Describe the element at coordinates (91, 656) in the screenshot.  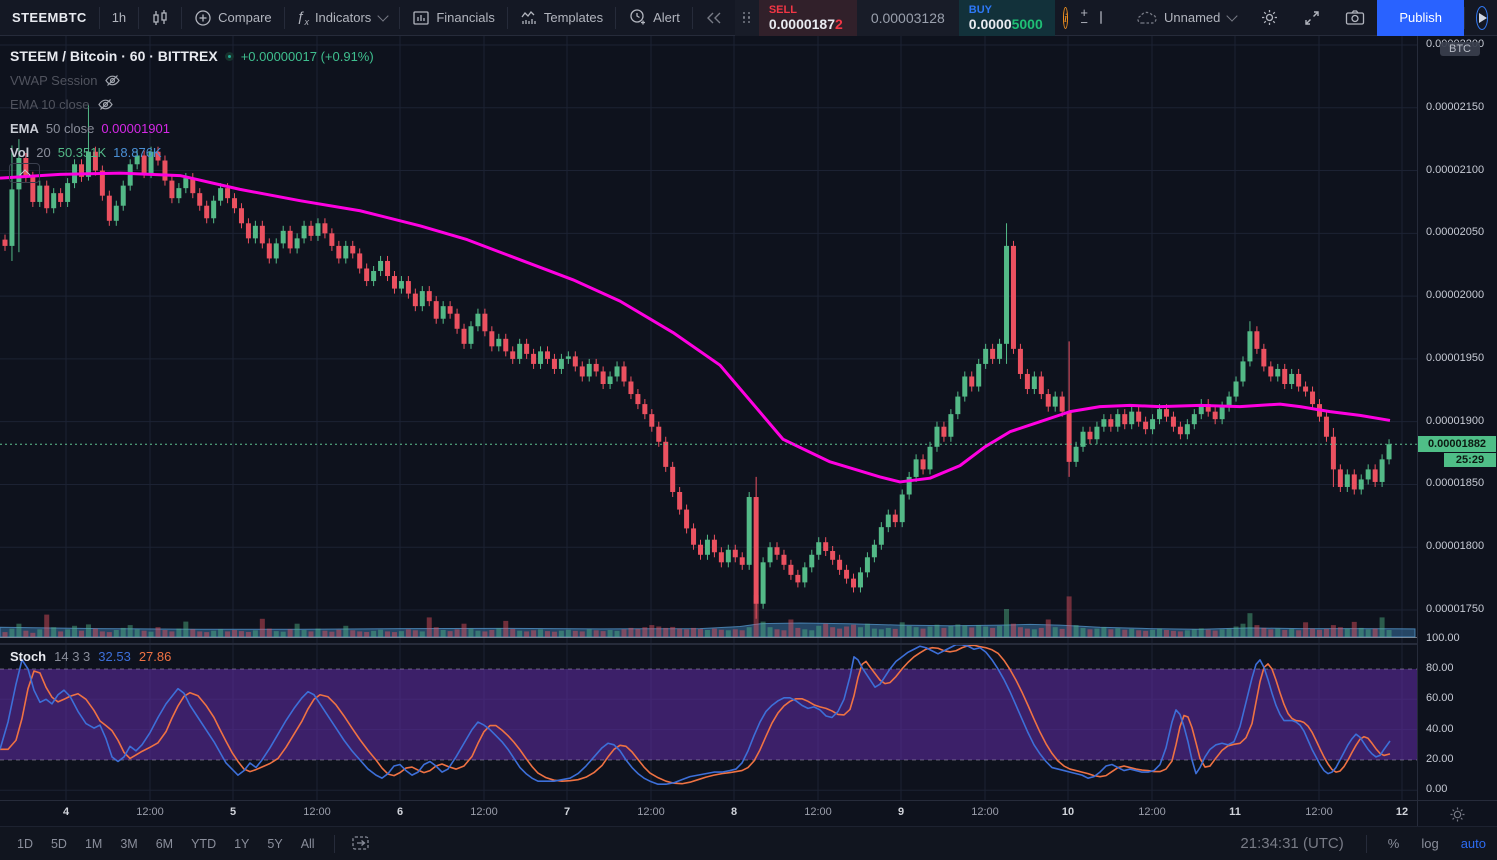
I see `stoch-legend: Stoch 14 3 3 32.53 27.86` at that location.